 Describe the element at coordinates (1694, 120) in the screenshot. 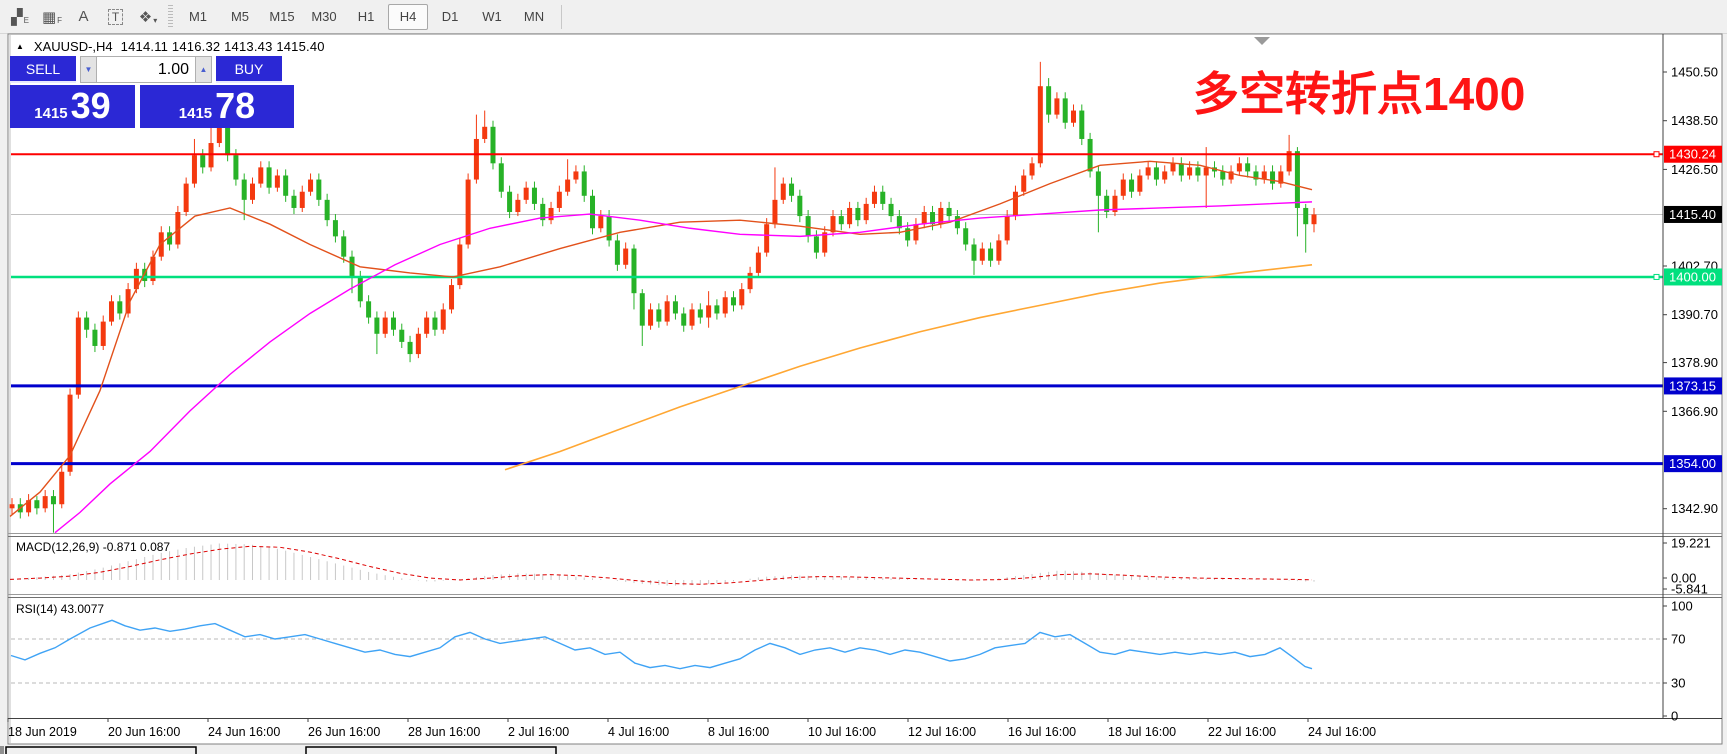

I see `price-tick-label: 1438.50` at that location.